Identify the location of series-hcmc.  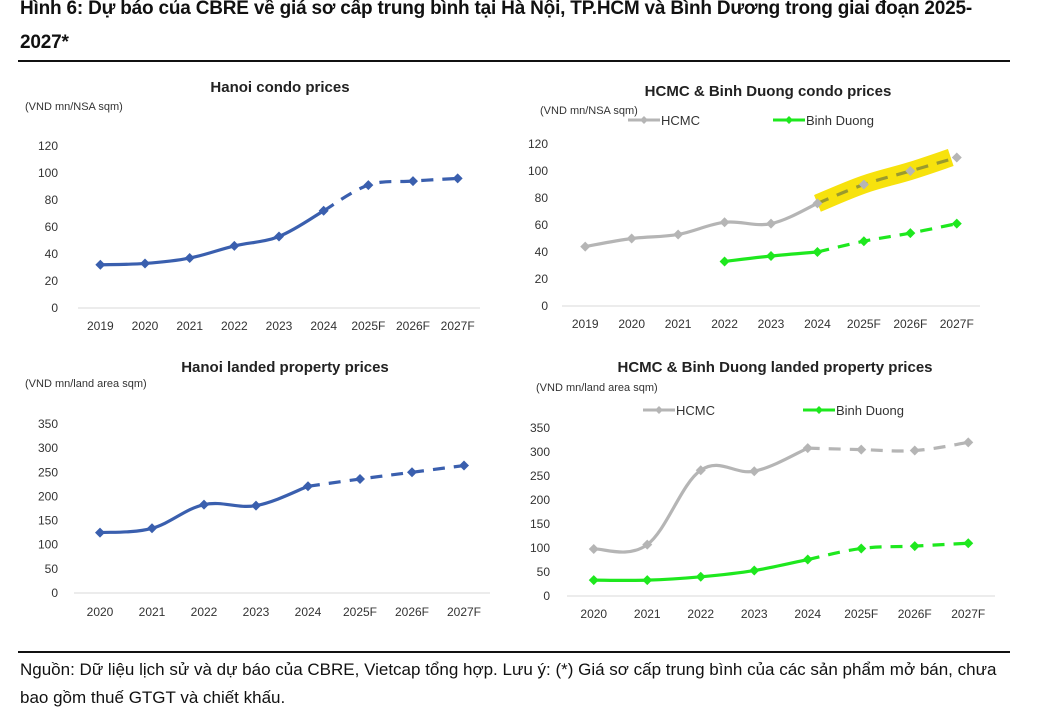
(771, 202).